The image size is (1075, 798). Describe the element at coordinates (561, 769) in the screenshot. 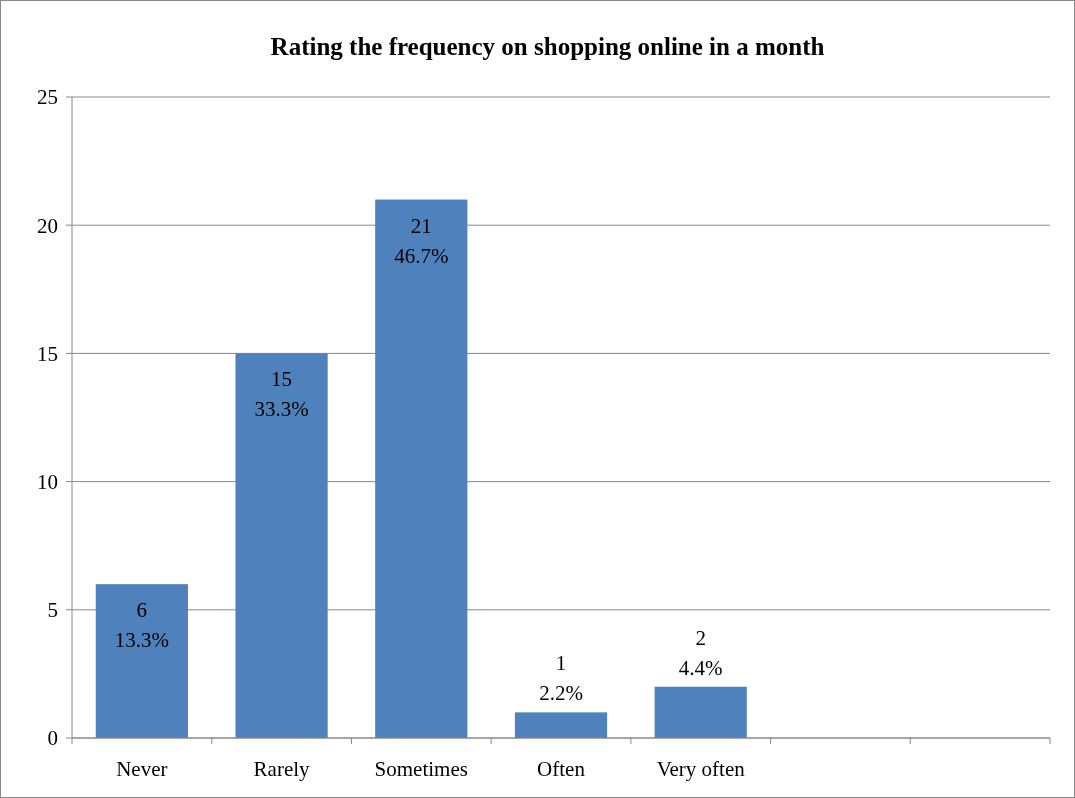

I see `x-tick-label: Often` at that location.